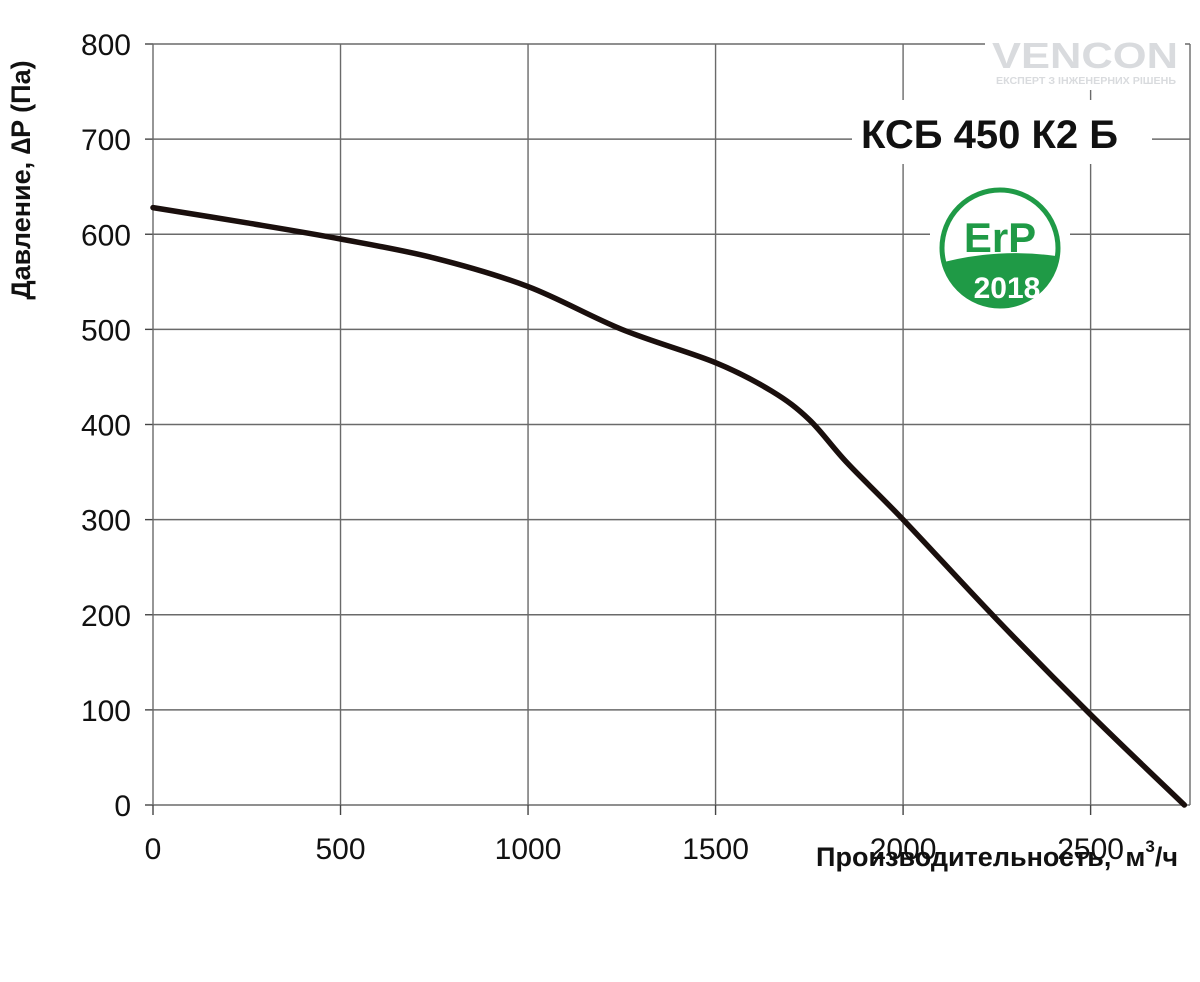 The image size is (1200, 982). I want to click on logo-tagline-text: ЕКСПЕРТ З ІНЖЕНЕРНИХ РІШЕНЬ, so click(1086, 81).